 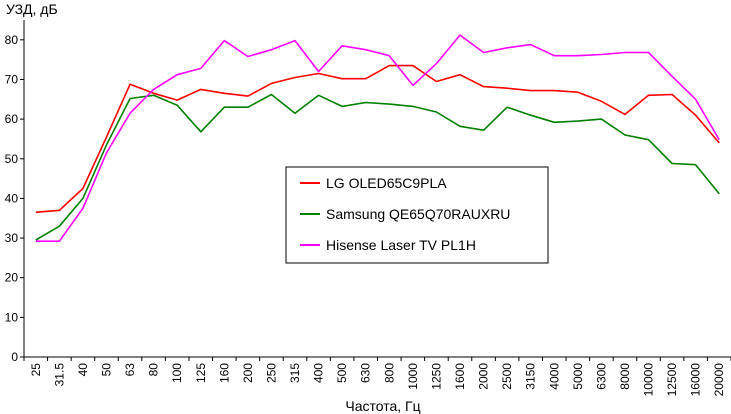 I want to click on y-tick-label: 10, so click(x=12, y=317).